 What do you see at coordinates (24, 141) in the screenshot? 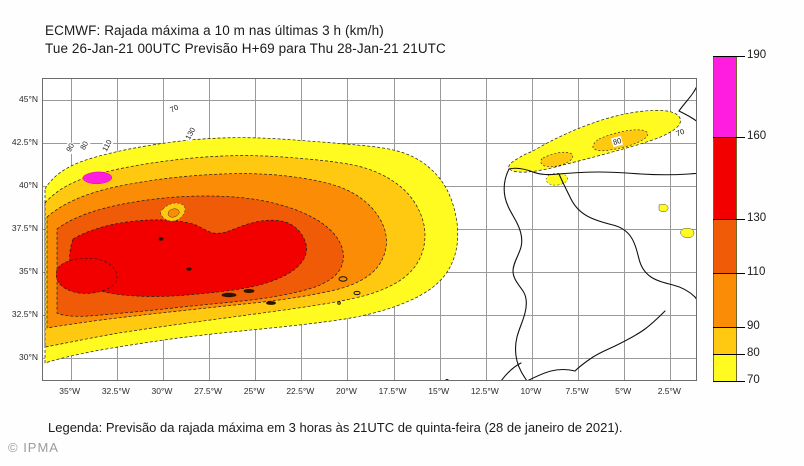
I see `y-axis-tick-label: 42.5°N` at bounding box center [24, 141].